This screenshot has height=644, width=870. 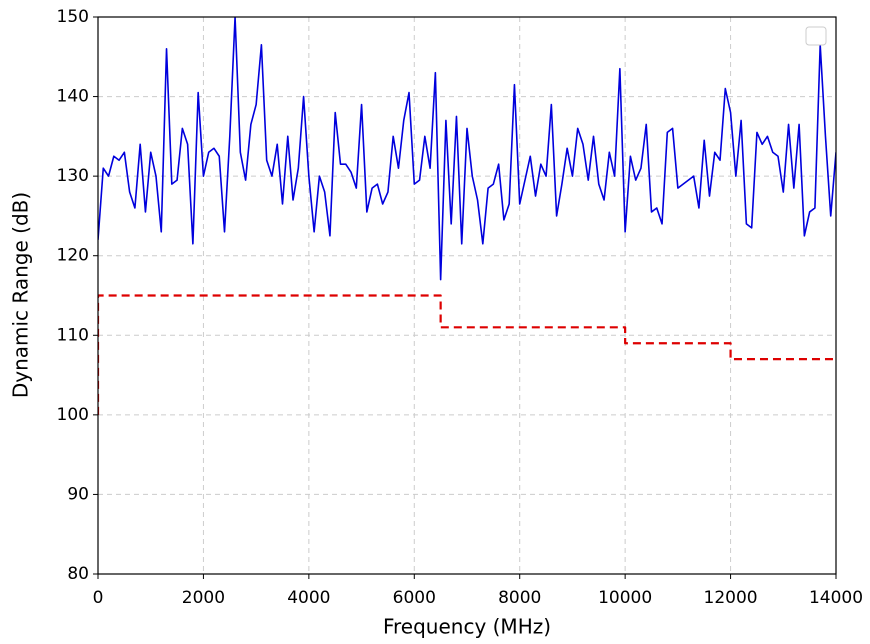 What do you see at coordinates (73, 256) in the screenshot?
I see `y-tick-label: 120` at bounding box center [73, 256].